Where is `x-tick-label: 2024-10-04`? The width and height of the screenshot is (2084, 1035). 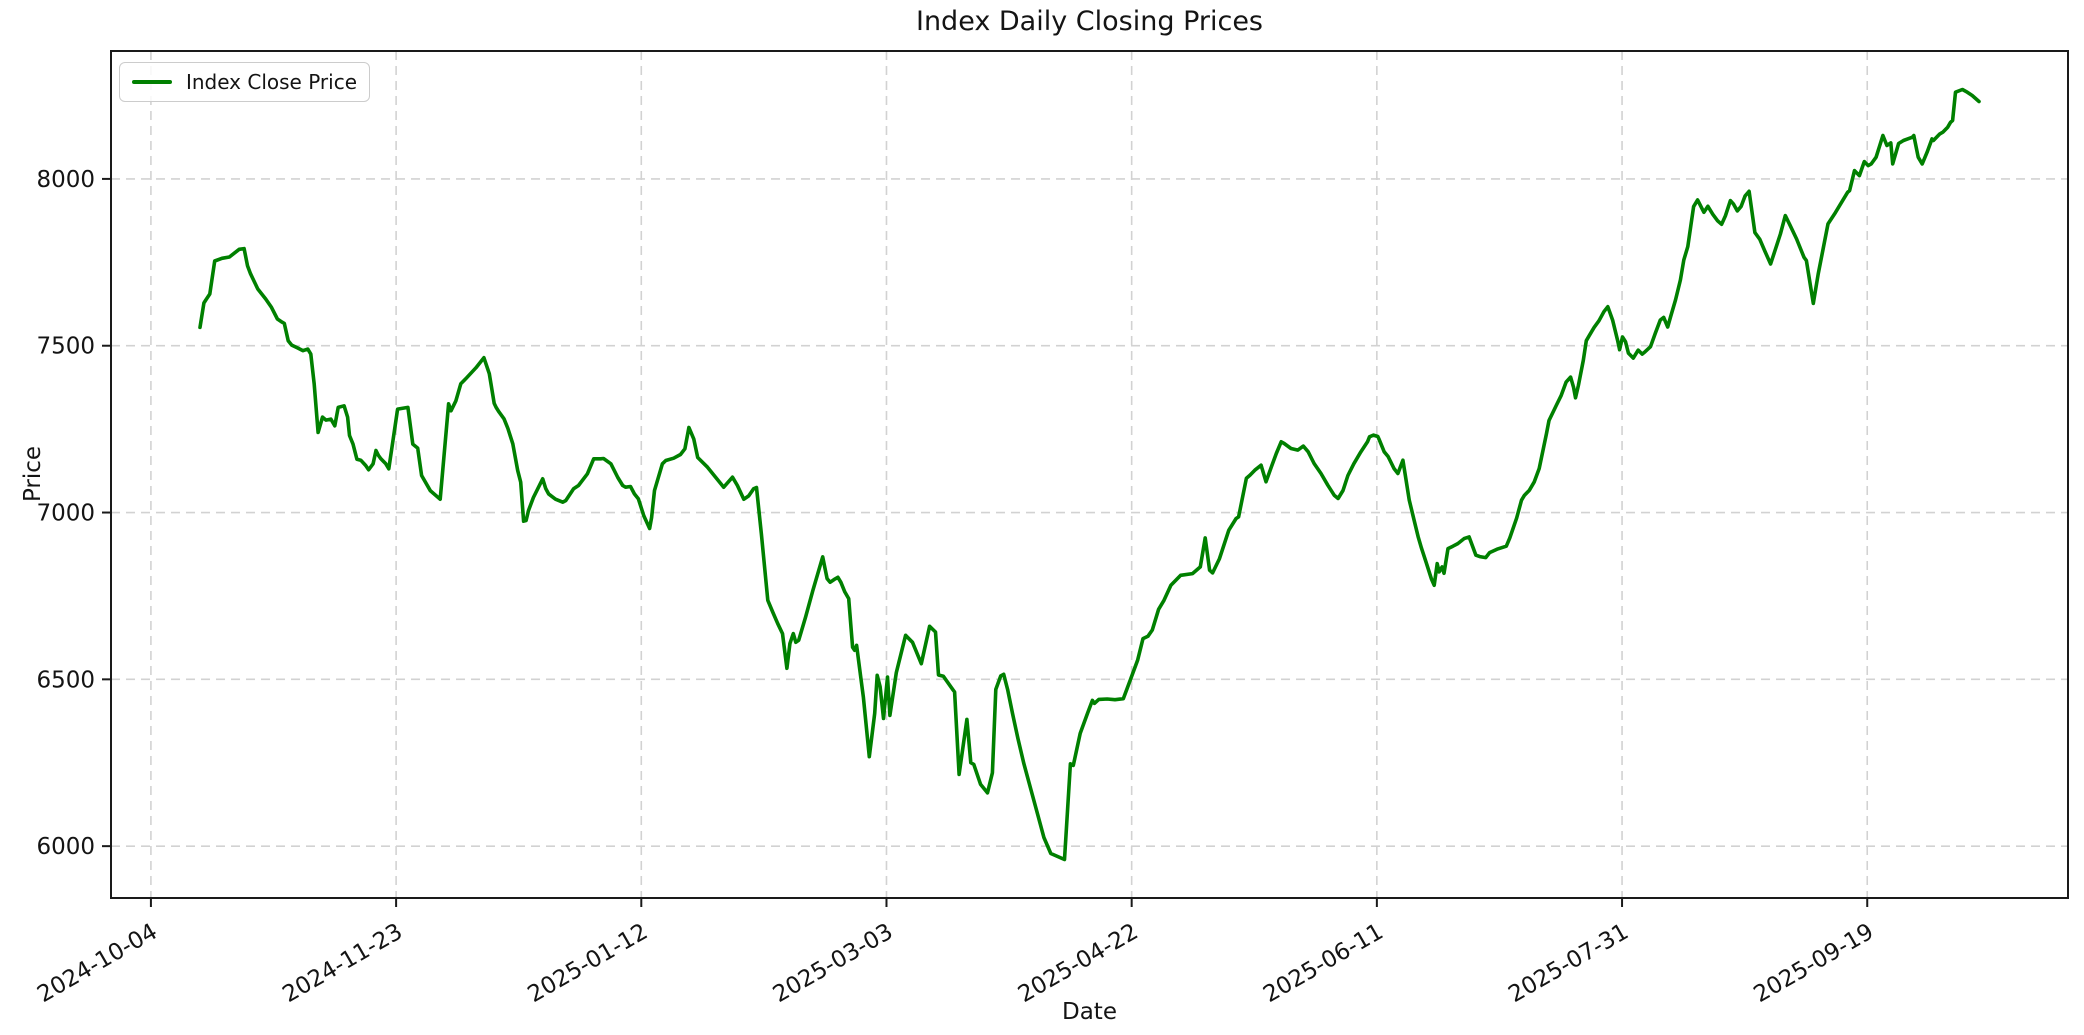
x-tick-label: 2024-10-04 is located at coordinates (97, 963).